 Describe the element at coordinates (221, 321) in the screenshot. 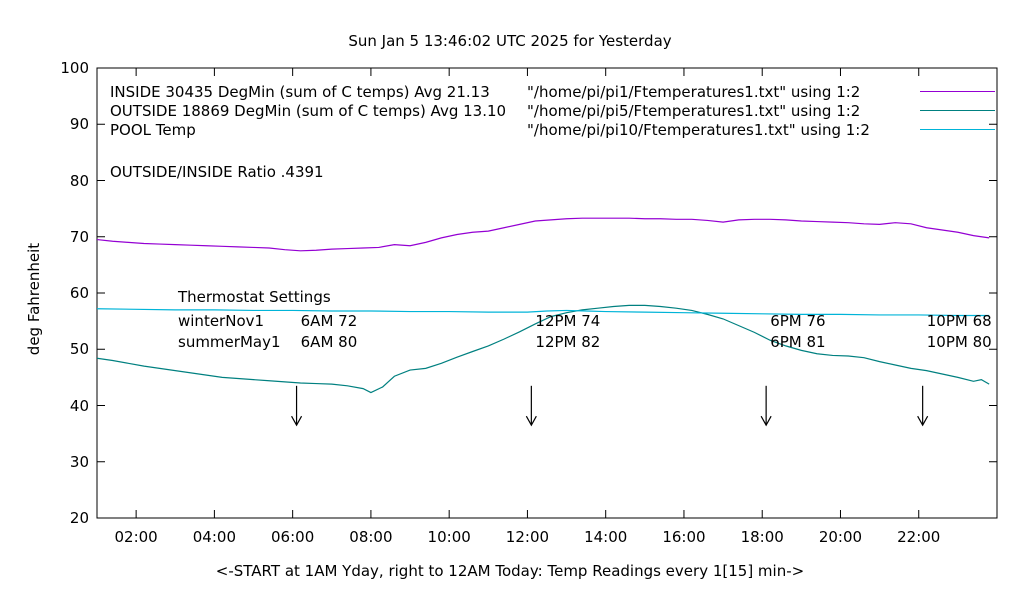

I see `thermostat-row-label-0: winterNov1` at that location.